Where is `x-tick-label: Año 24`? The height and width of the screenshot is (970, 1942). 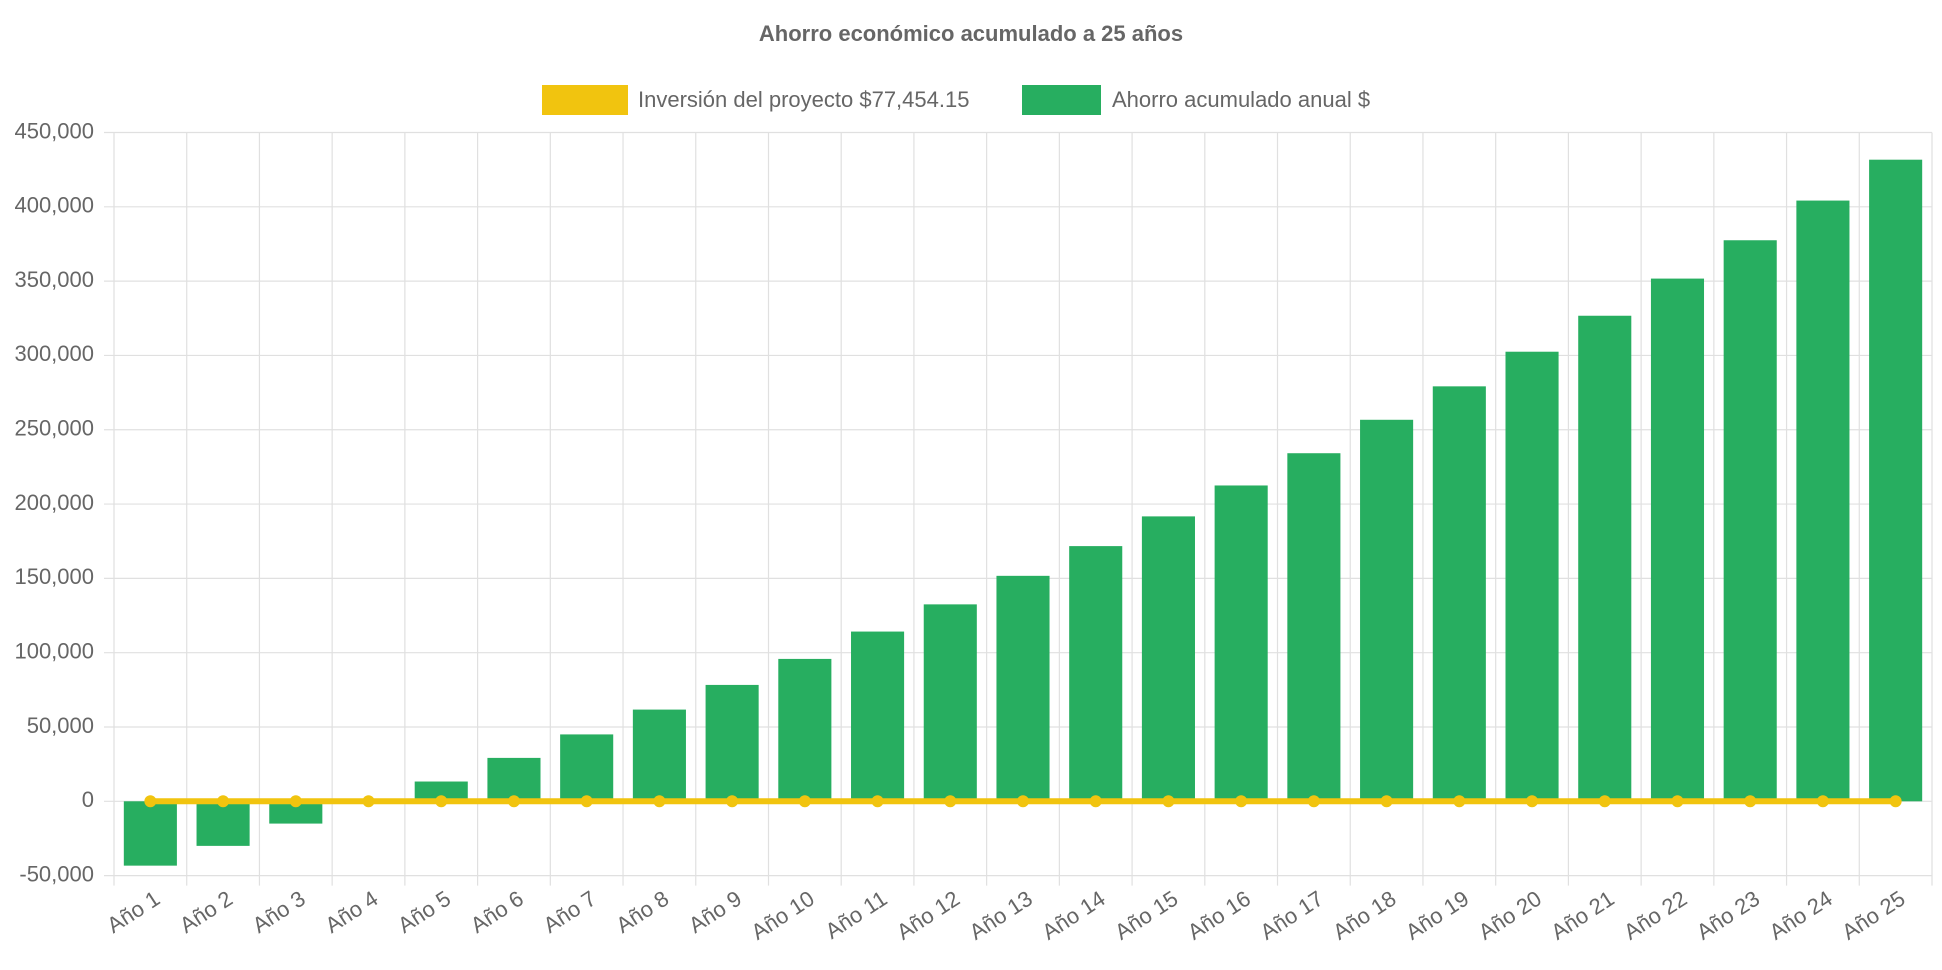
x-tick-label: Año 24 is located at coordinates (1801, 915).